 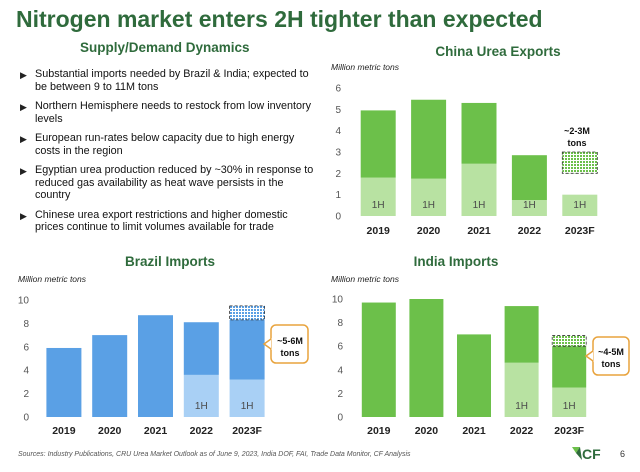 What do you see at coordinates (456, 261) in the screenshot?
I see `chart-title: India Imports` at bounding box center [456, 261].